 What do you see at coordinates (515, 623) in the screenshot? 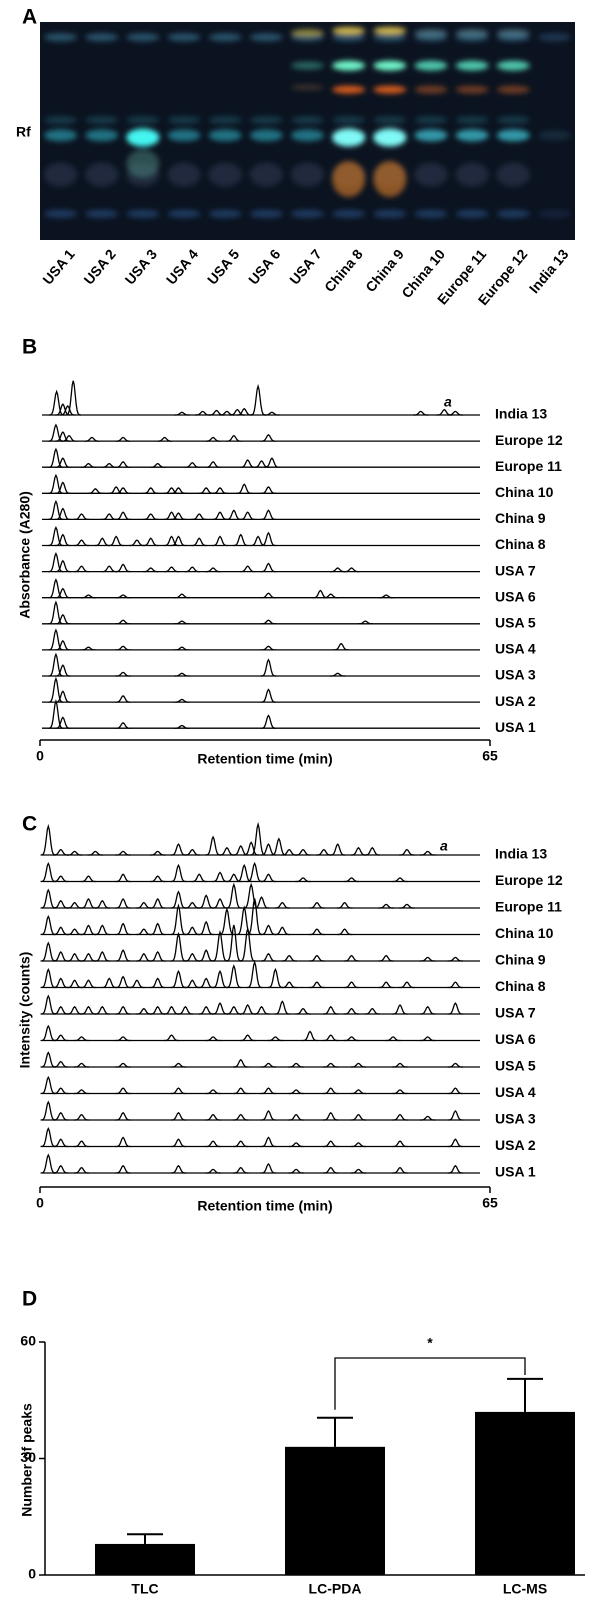
I see `trace-label: USA 5` at bounding box center [515, 623].